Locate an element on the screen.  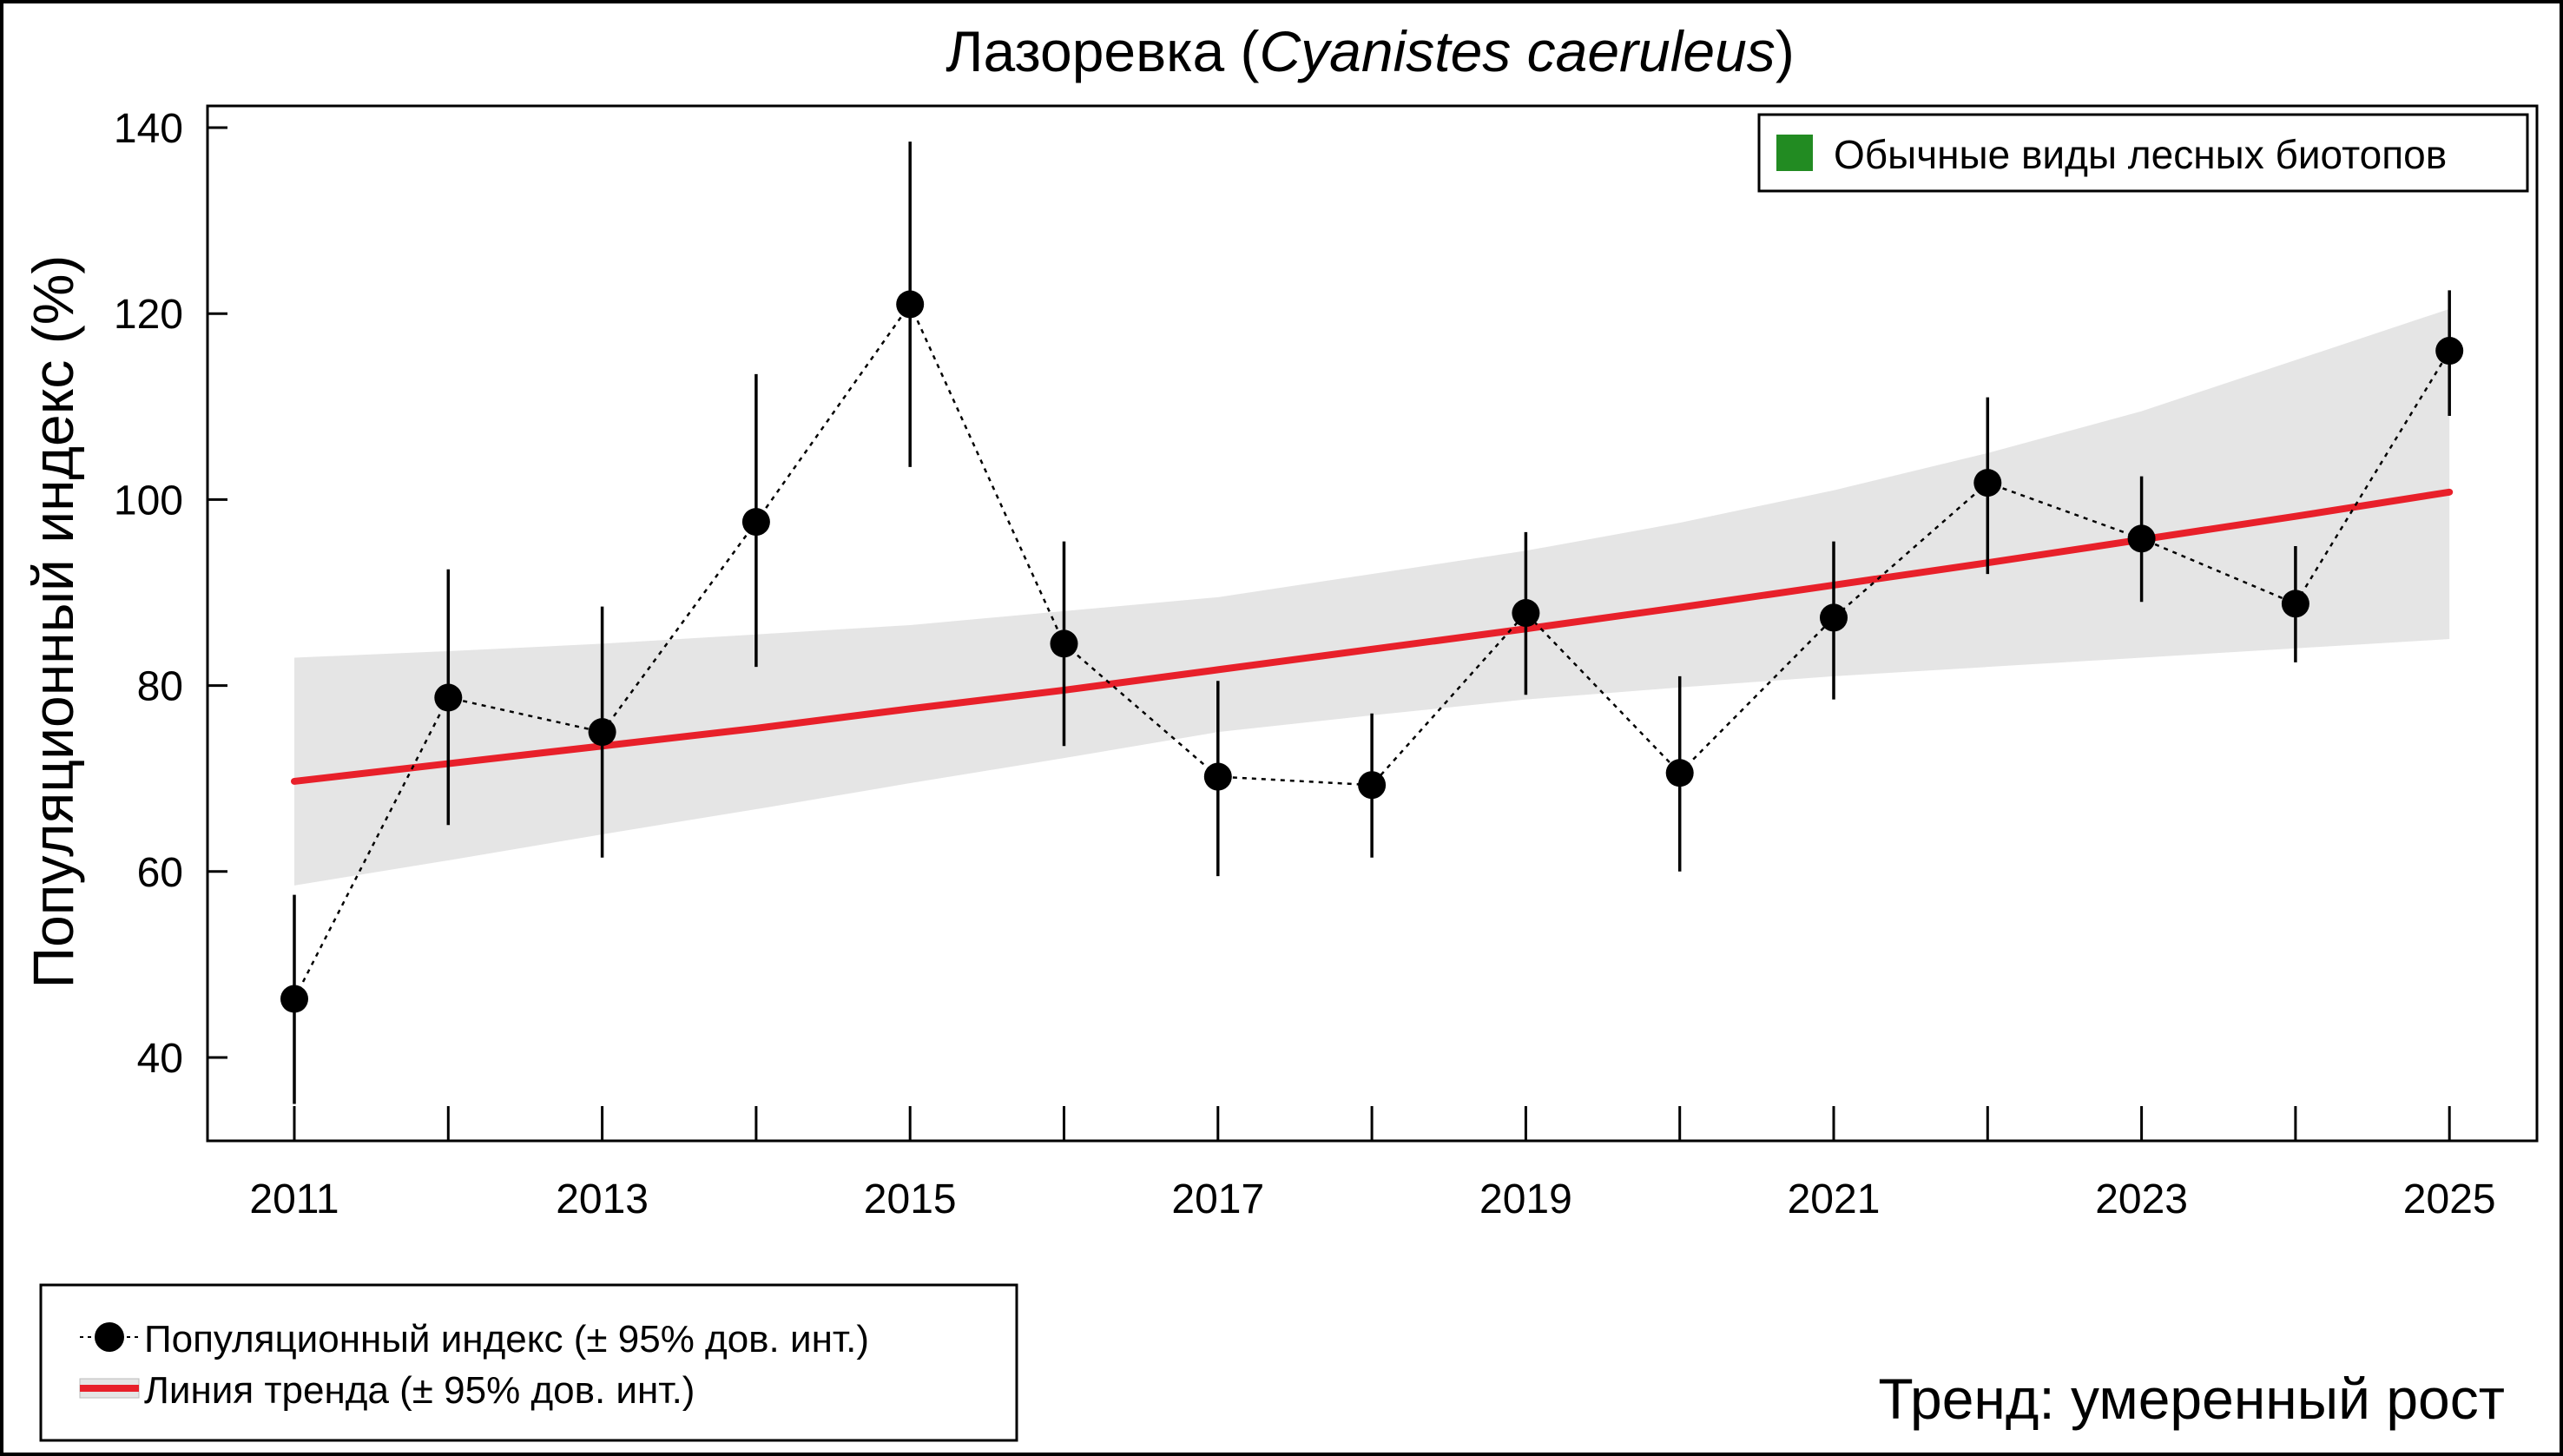
data-point-2013 is located at coordinates (602, 732).